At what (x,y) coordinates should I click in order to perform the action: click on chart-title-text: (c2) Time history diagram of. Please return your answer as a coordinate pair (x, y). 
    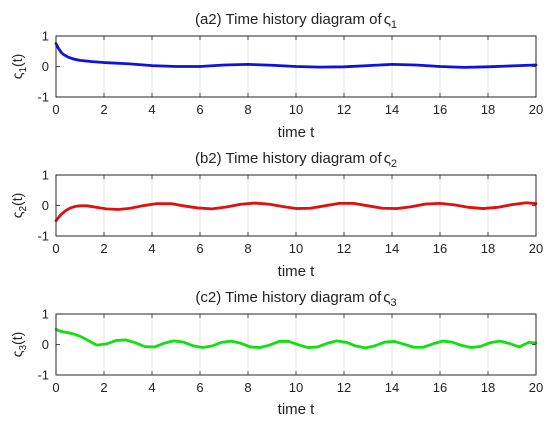
    Looking at the image, I should click on (288, 297).